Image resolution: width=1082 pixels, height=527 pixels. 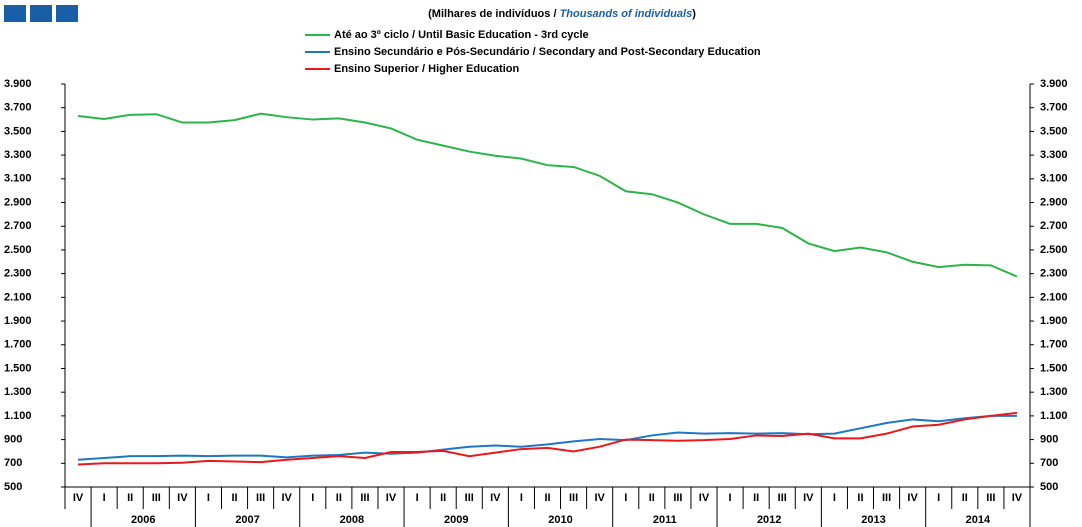 What do you see at coordinates (1054, 84) in the screenshot?
I see `y2-tick-label: 3.900` at bounding box center [1054, 84].